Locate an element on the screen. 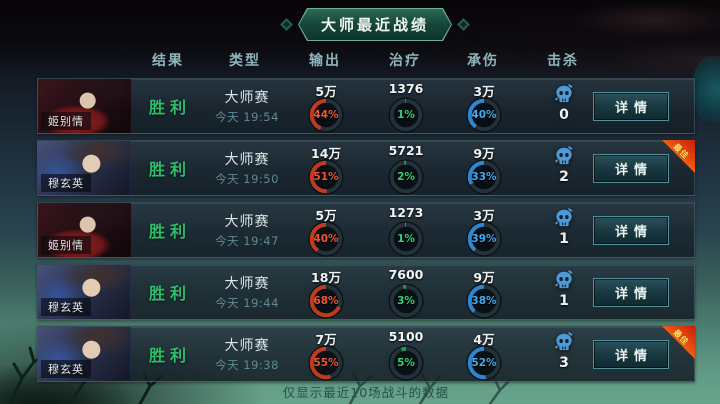 This screenshot has width=720, height=404. damage-gauge: 5万 44% is located at coordinates (326, 108).